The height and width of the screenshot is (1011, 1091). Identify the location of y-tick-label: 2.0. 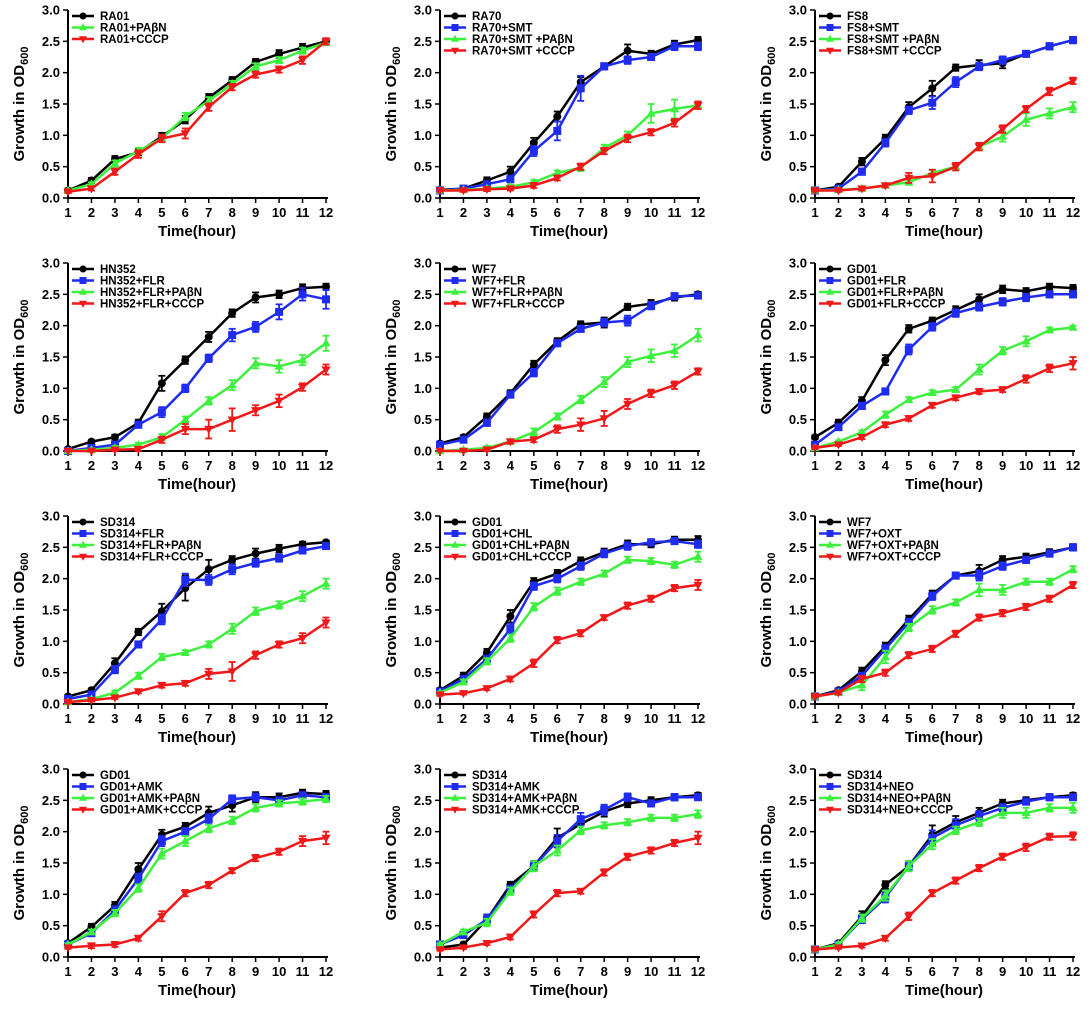
(798, 325).